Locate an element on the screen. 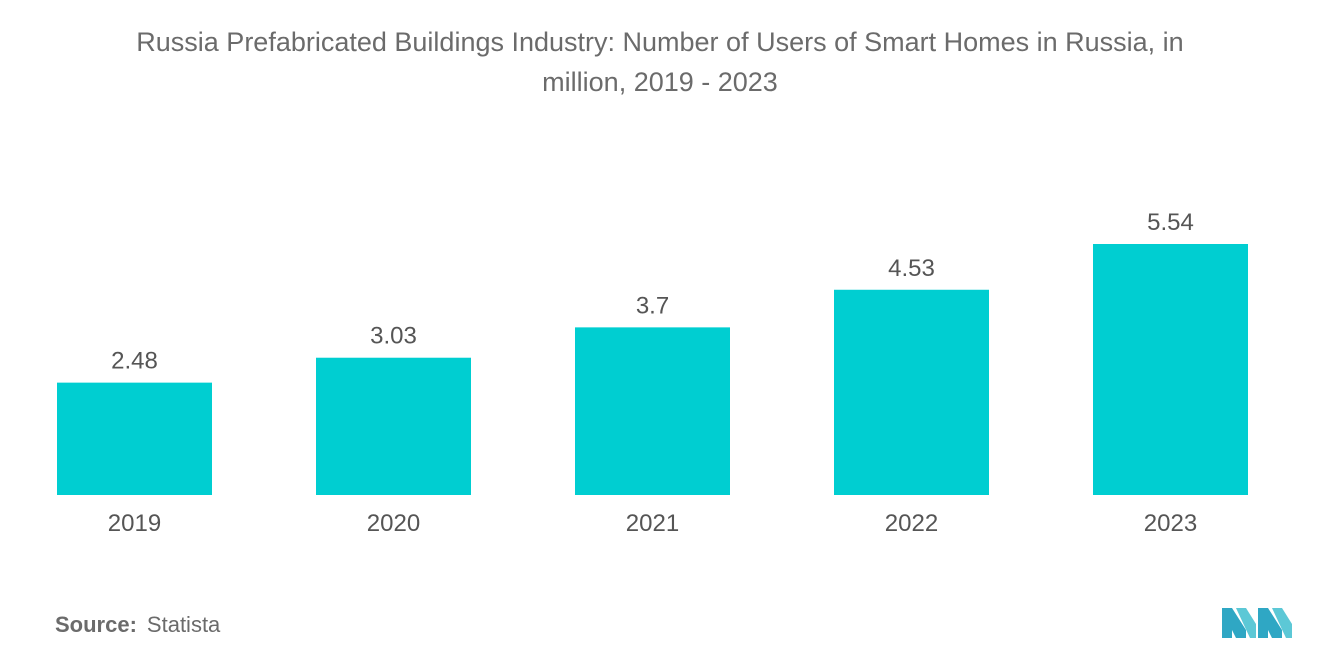 Image resolution: width=1320 pixels, height=665 pixels. bar-2022 is located at coordinates (911, 392).